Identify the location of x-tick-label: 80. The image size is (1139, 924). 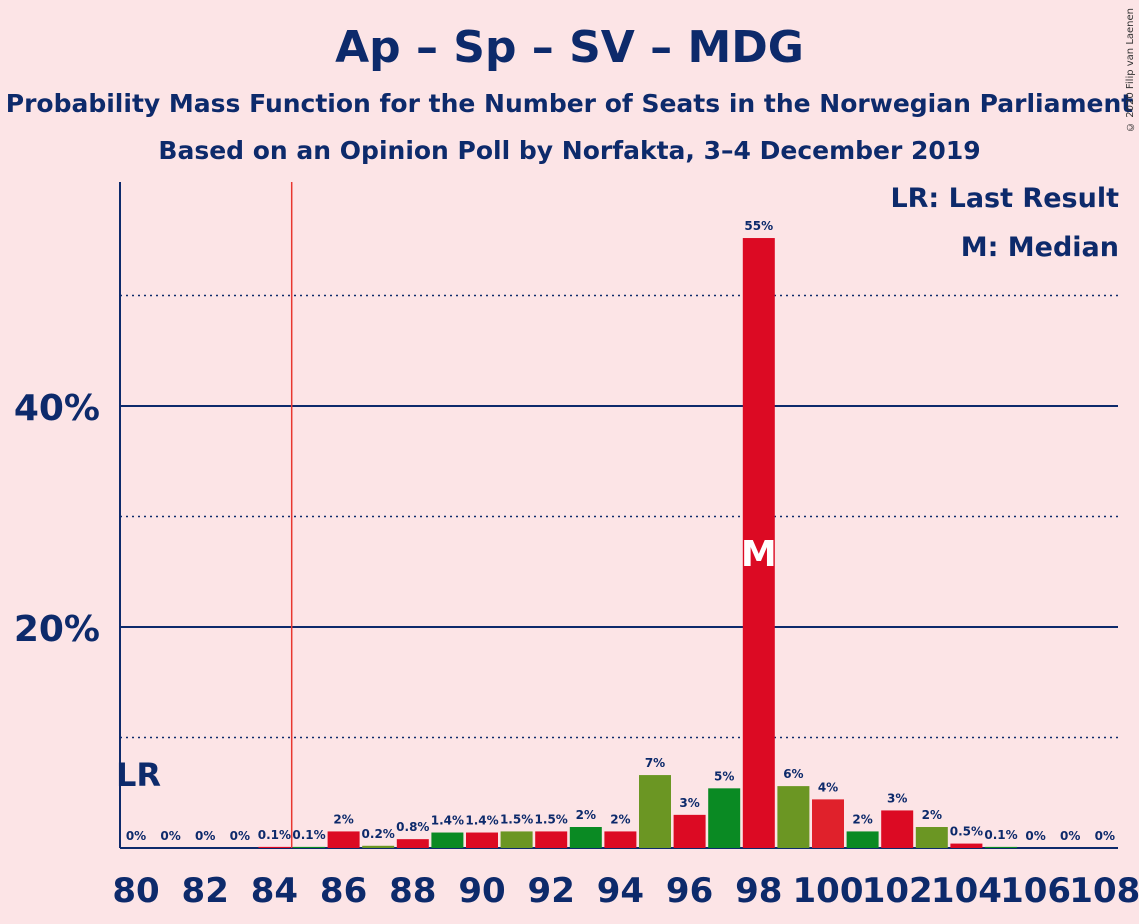
(135, 891).